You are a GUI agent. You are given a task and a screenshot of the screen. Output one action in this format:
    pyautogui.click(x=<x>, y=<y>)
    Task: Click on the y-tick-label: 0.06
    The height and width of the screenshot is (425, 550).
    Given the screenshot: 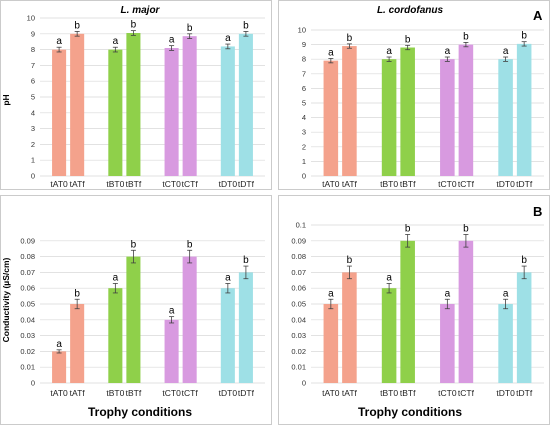 What is the action you would take?
    pyautogui.click(x=27, y=288)
    